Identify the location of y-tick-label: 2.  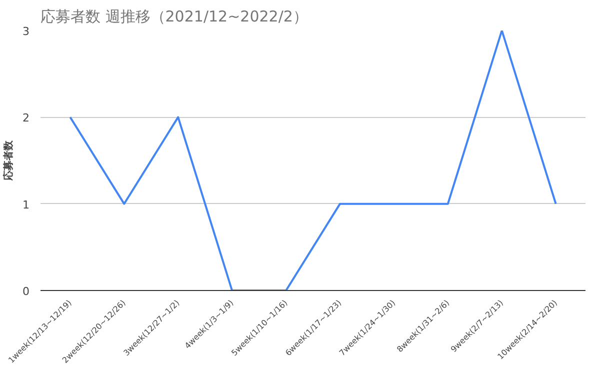
(26, 118).